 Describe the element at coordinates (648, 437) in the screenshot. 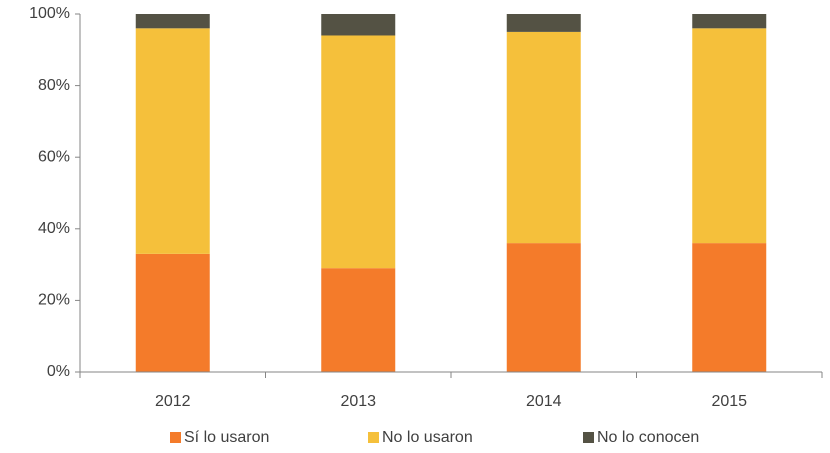

I see `legend-label: No lo conocen` at that location.